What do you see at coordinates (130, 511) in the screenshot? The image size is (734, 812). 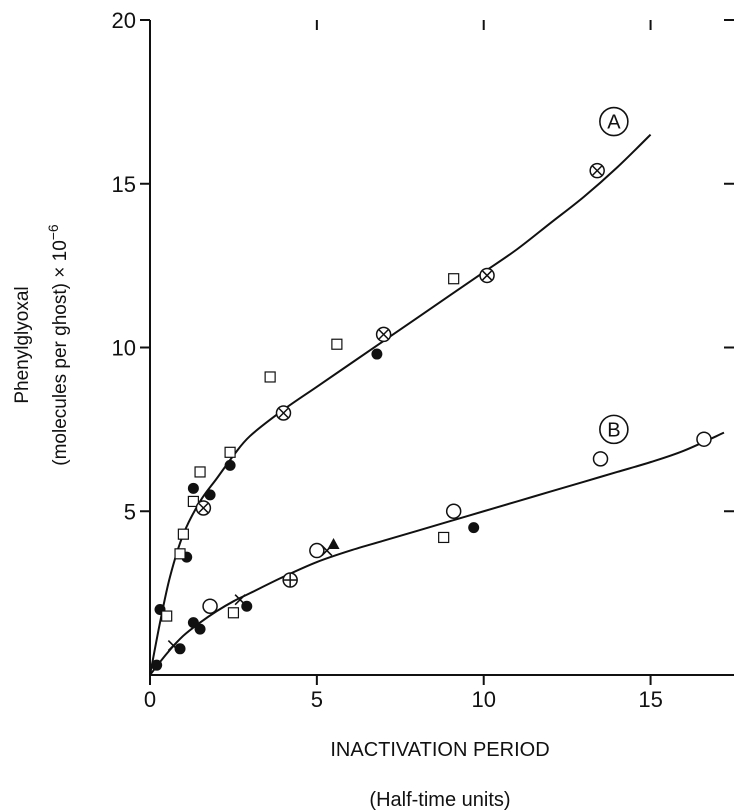 I see `y-tick-label: 5` at bounding box center [130, 511].